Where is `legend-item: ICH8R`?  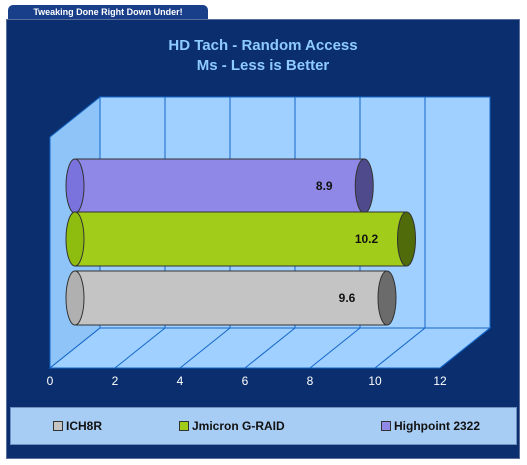
legend-item: ICH8R is located at coordinates (77, 426).